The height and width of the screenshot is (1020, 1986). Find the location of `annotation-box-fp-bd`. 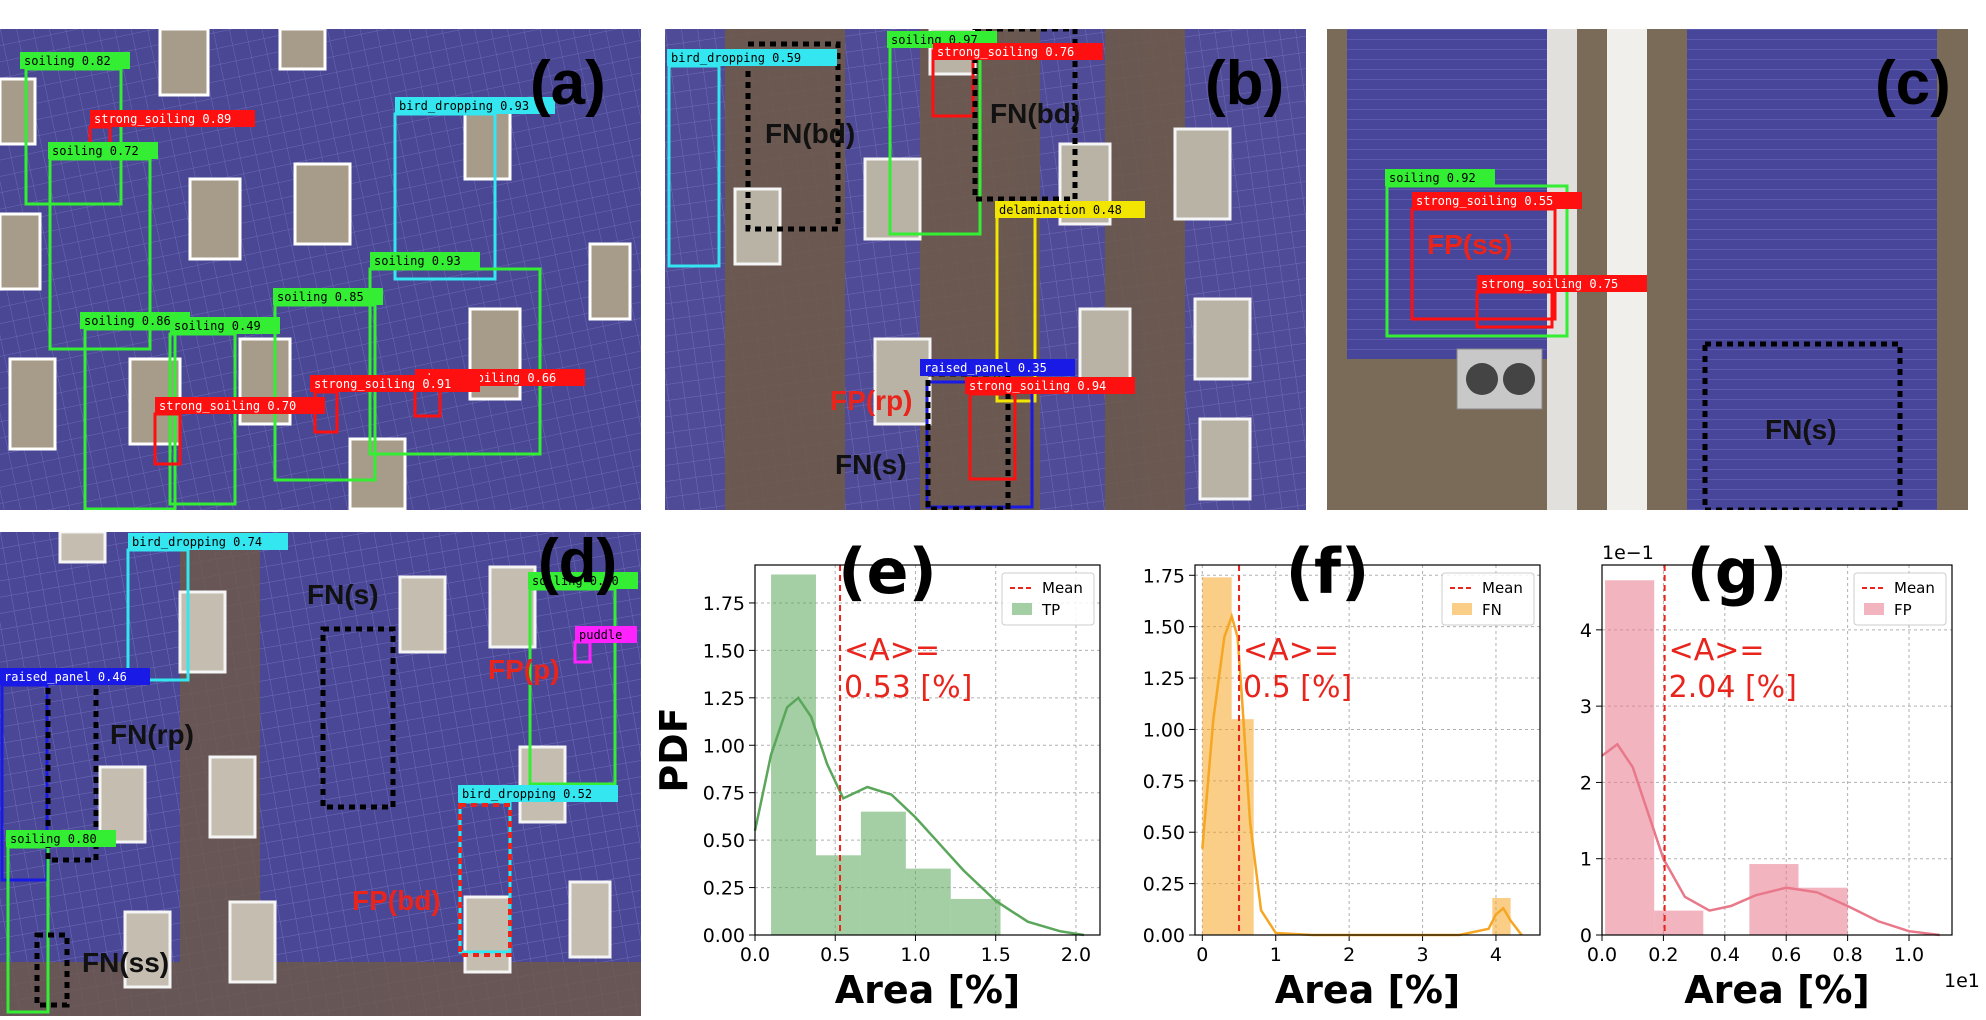

annotation-box-fp-bd is located at coordinates (485, 880).